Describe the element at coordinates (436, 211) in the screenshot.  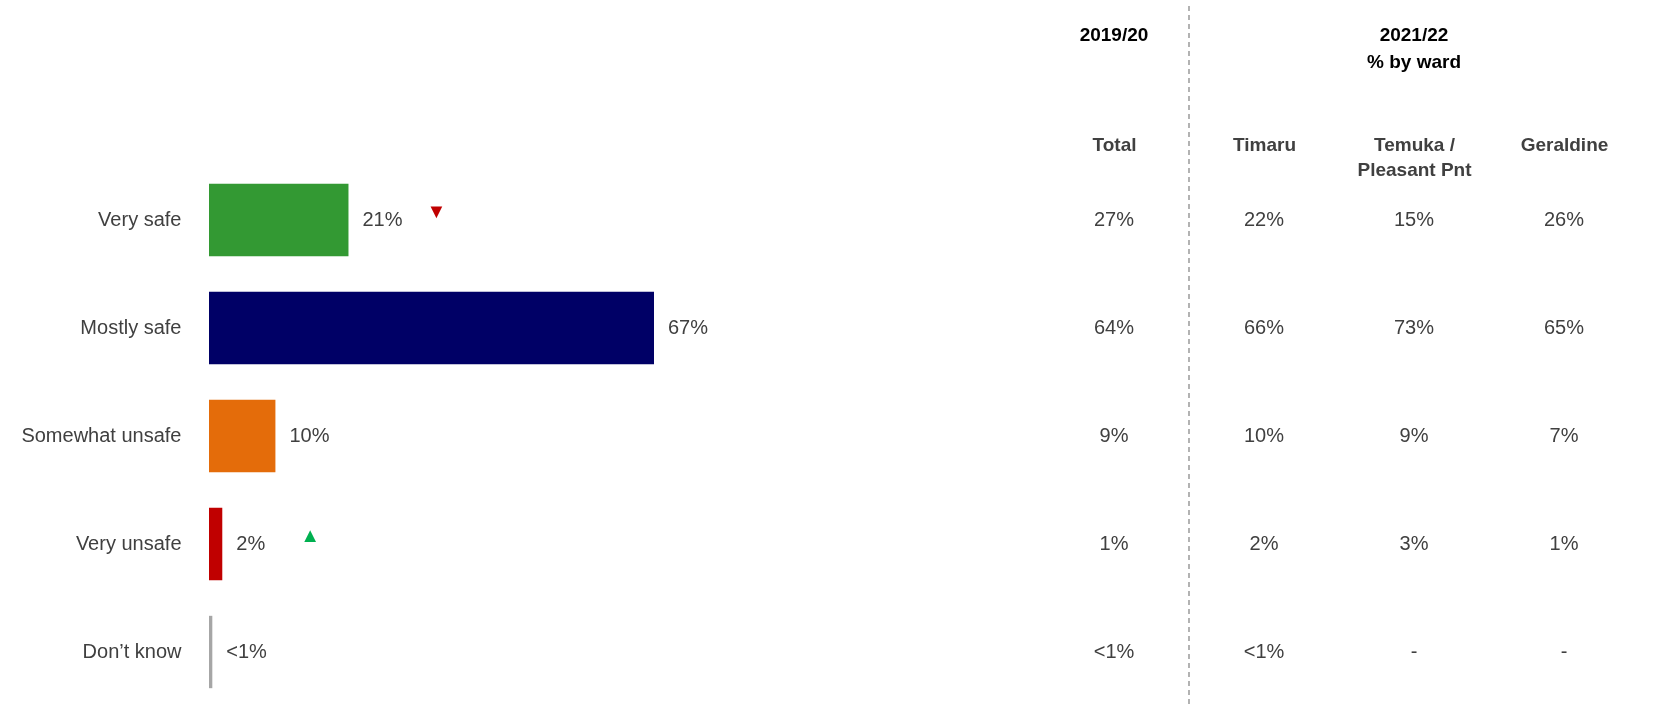
I see `annotation: ▼` at that location.